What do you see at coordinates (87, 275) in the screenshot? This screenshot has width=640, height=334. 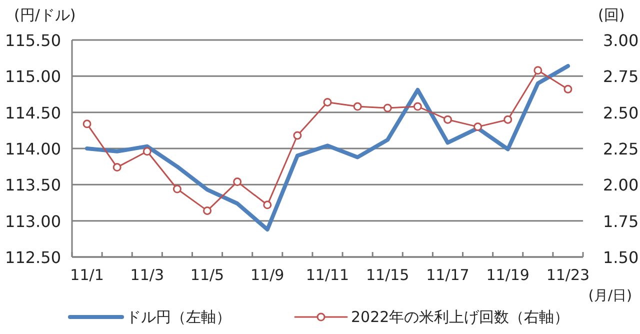 I see `x-tick-label: 11/1` at bounding box center [87, 275].